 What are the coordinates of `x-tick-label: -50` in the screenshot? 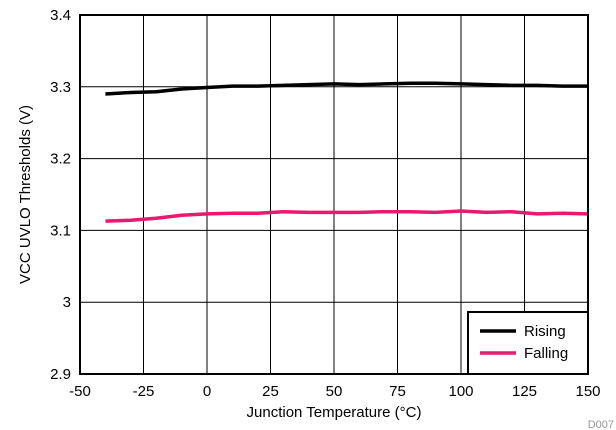 It's located at (80, 391).